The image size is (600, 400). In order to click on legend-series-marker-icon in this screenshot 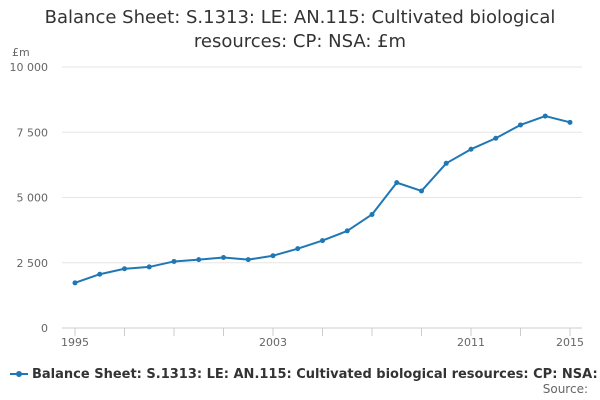, I will do `click(19, 374)`.